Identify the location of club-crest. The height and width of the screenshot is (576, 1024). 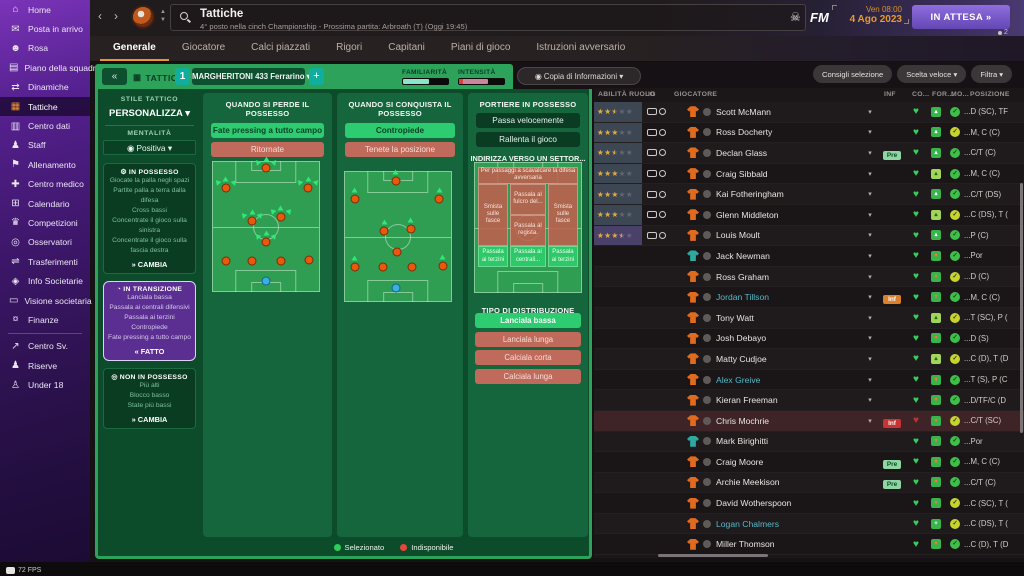
(143, 17).